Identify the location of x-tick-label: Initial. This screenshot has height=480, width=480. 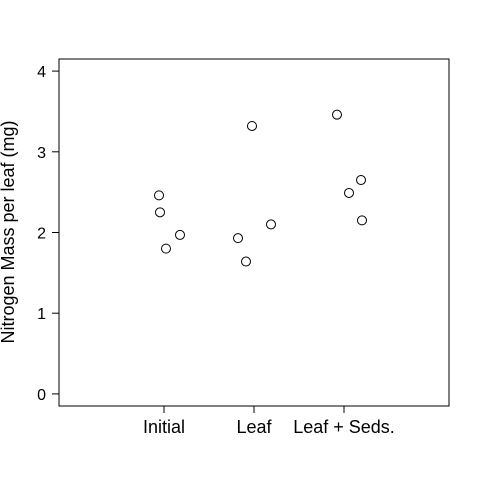
(164, 427).